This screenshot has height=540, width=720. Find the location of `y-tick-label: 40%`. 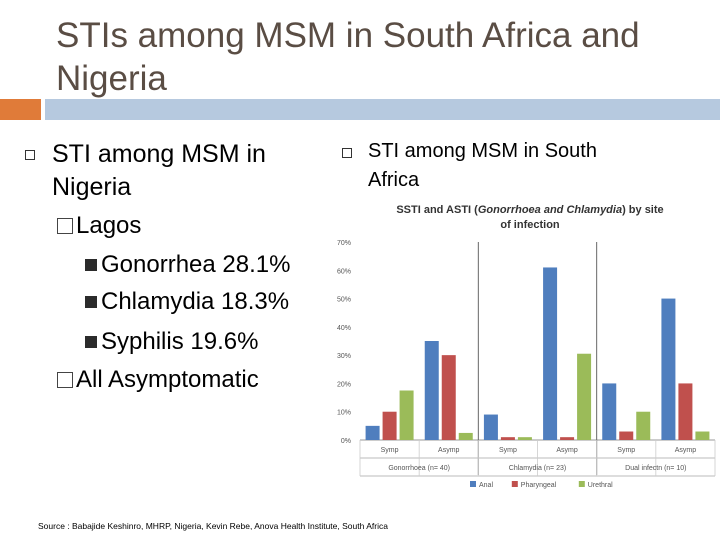

y-tick-label: 40% is located at coordinates (344, 328).